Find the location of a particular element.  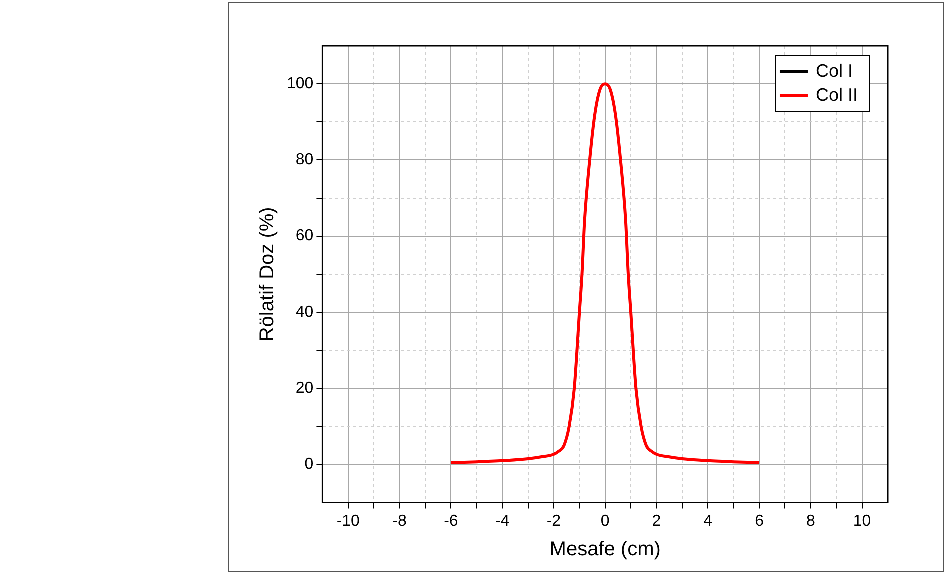

x-tick-label: 10 is located at coordinates (862, 521).